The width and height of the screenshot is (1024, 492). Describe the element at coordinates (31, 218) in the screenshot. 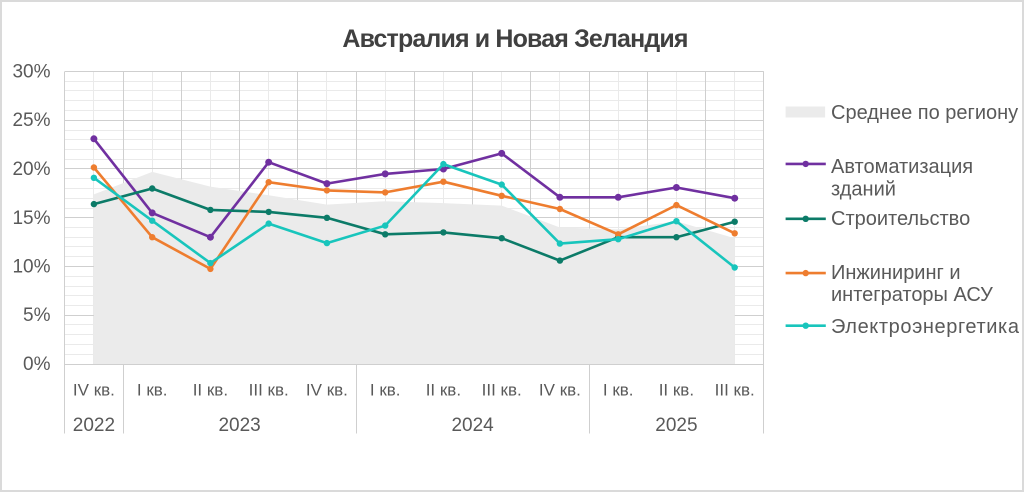

I see `svg-text: 15%` at that location.